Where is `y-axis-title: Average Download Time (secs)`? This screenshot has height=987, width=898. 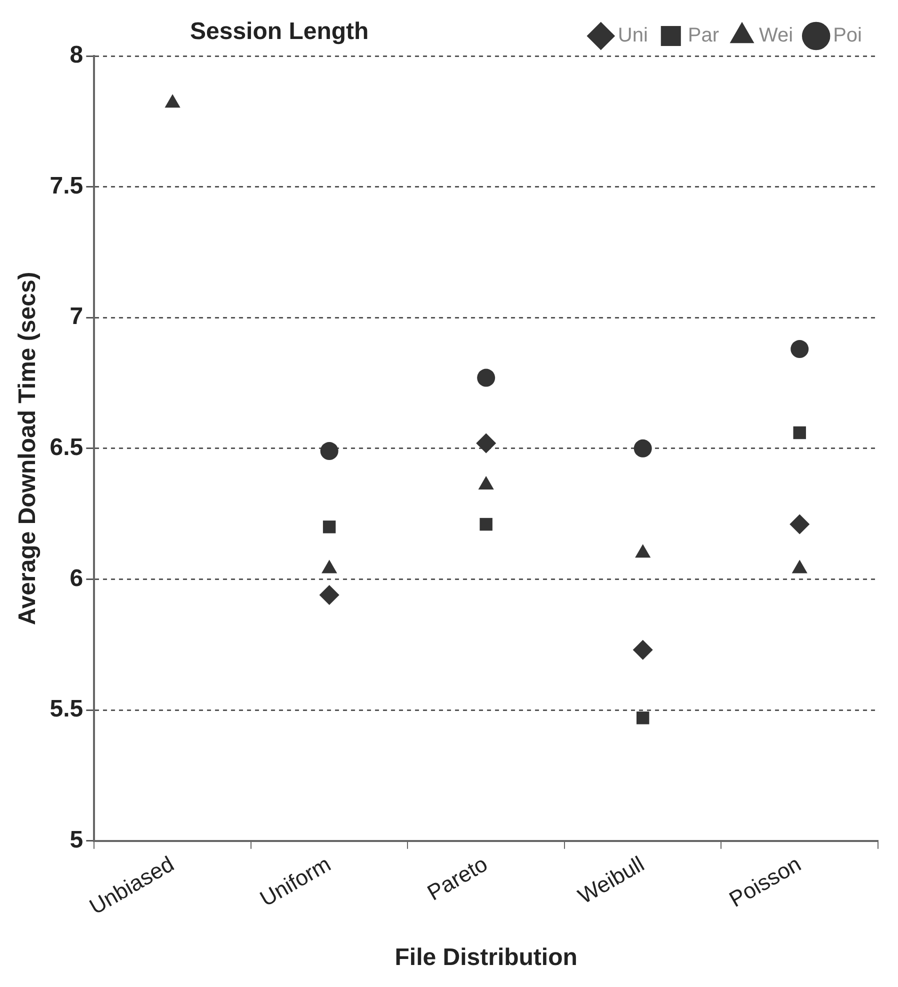 y-axis-title: Average Download Time (secs) is located at coordinates (28, 449).